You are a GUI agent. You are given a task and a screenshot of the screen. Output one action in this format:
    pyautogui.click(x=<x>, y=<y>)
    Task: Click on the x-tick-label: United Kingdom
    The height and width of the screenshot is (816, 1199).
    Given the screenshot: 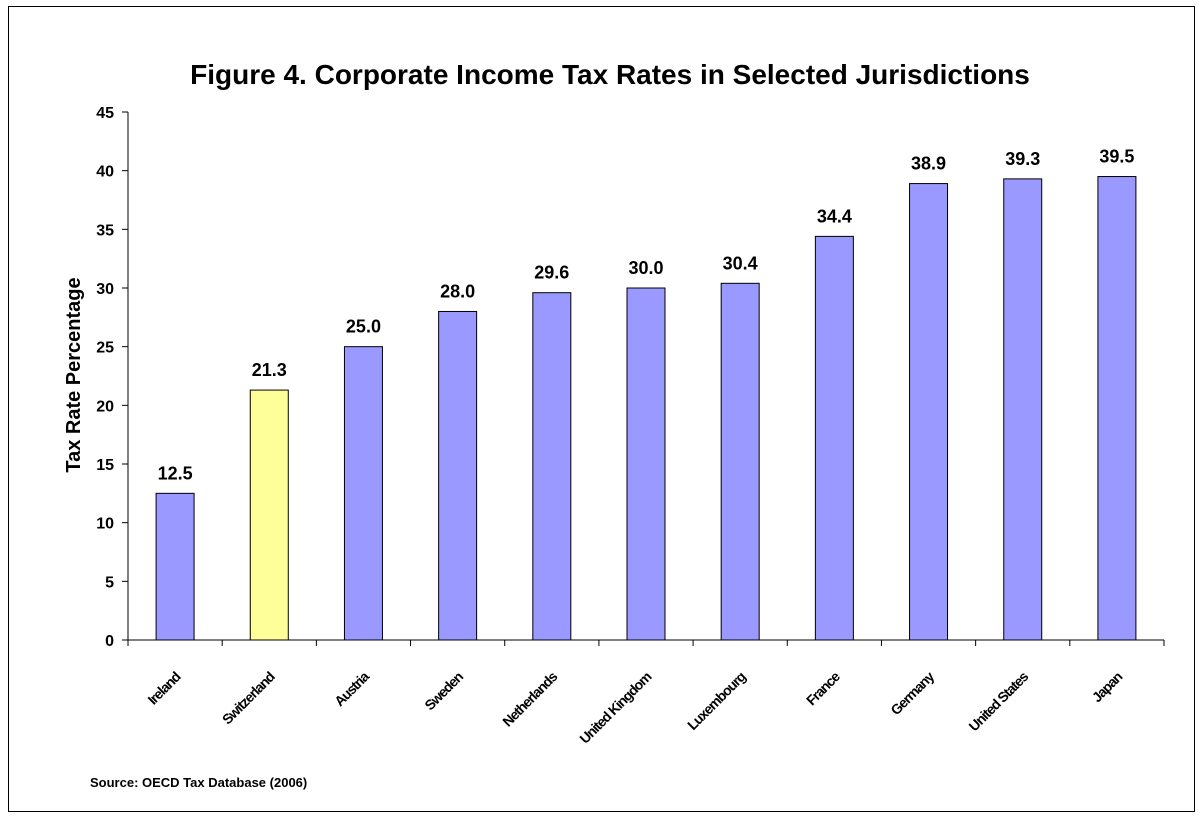 What is the action you would take?
    pyautogui.click(x=615, y=707)
    